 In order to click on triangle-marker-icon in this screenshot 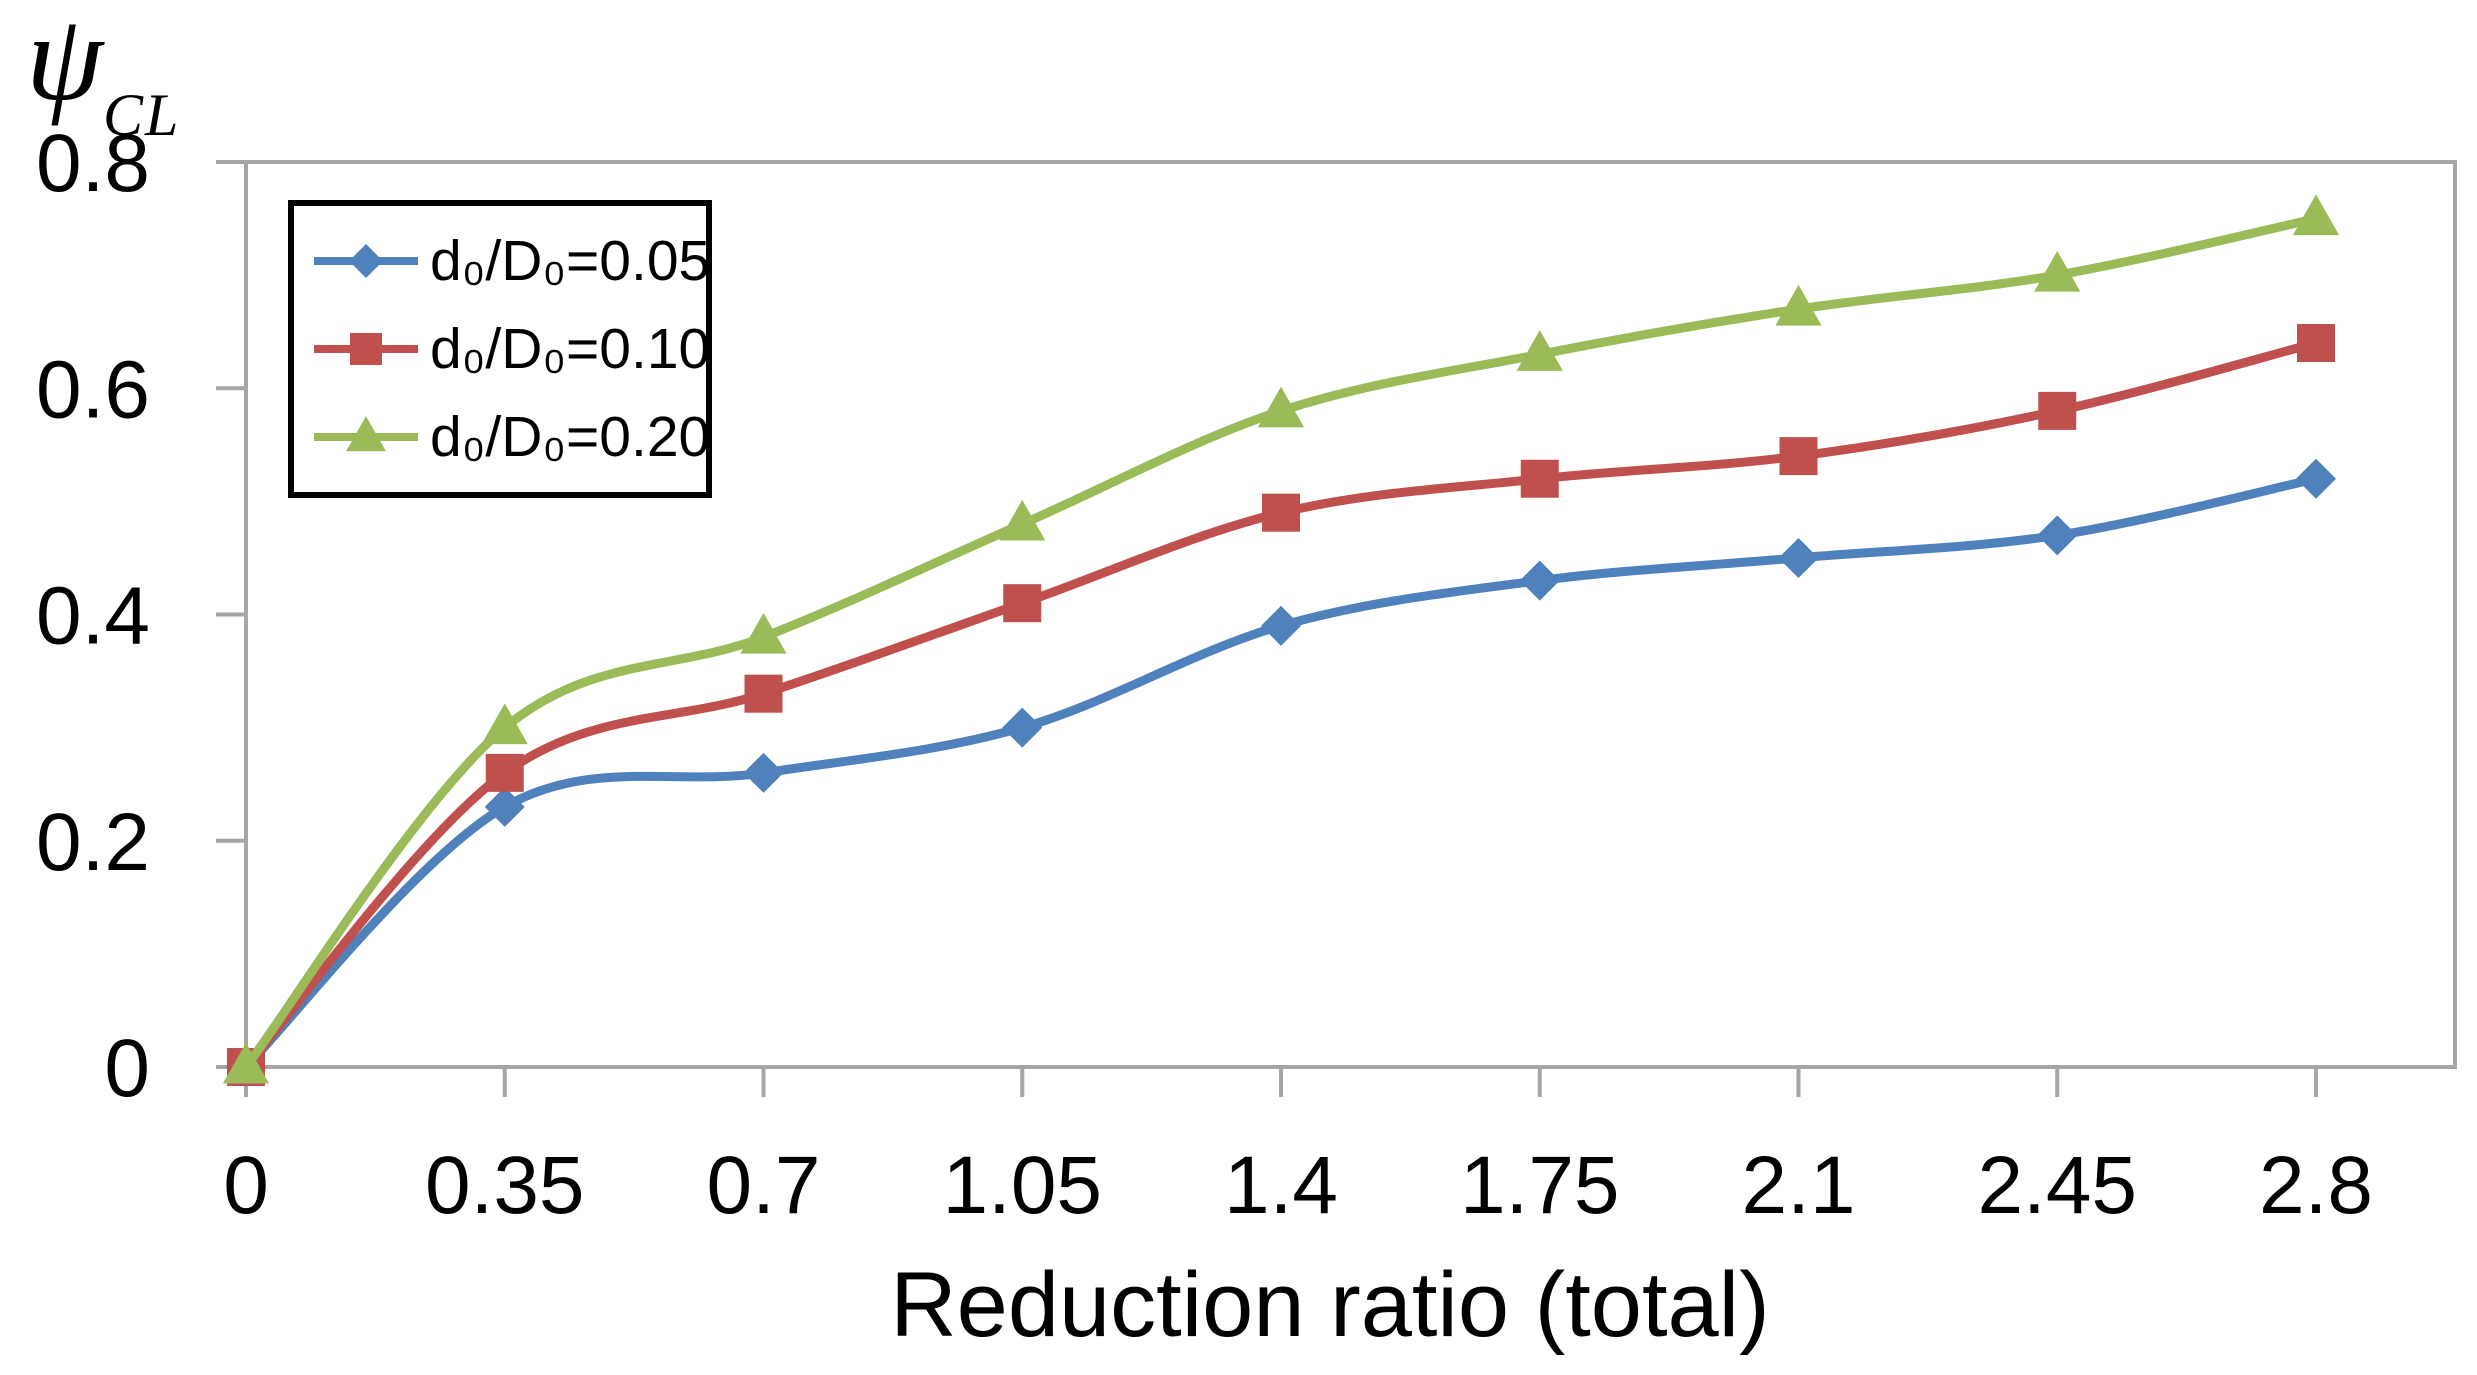, I will do `click(366, 434)`.